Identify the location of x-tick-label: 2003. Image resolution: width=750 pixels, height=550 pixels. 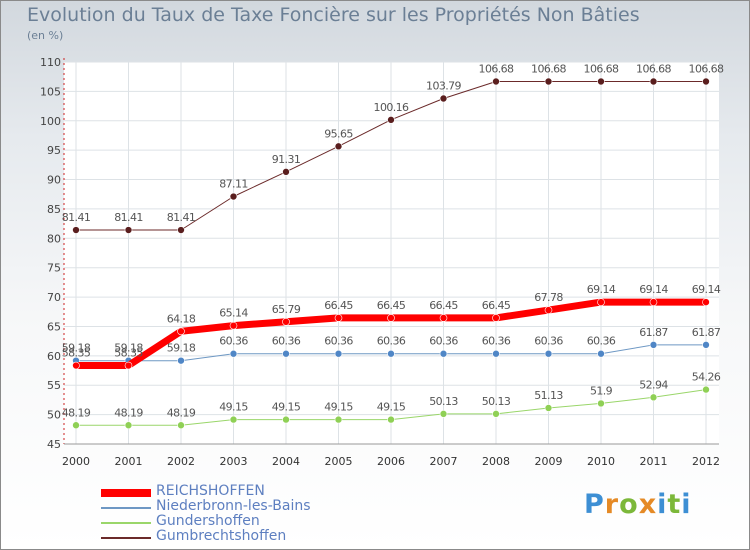
(234, 461).